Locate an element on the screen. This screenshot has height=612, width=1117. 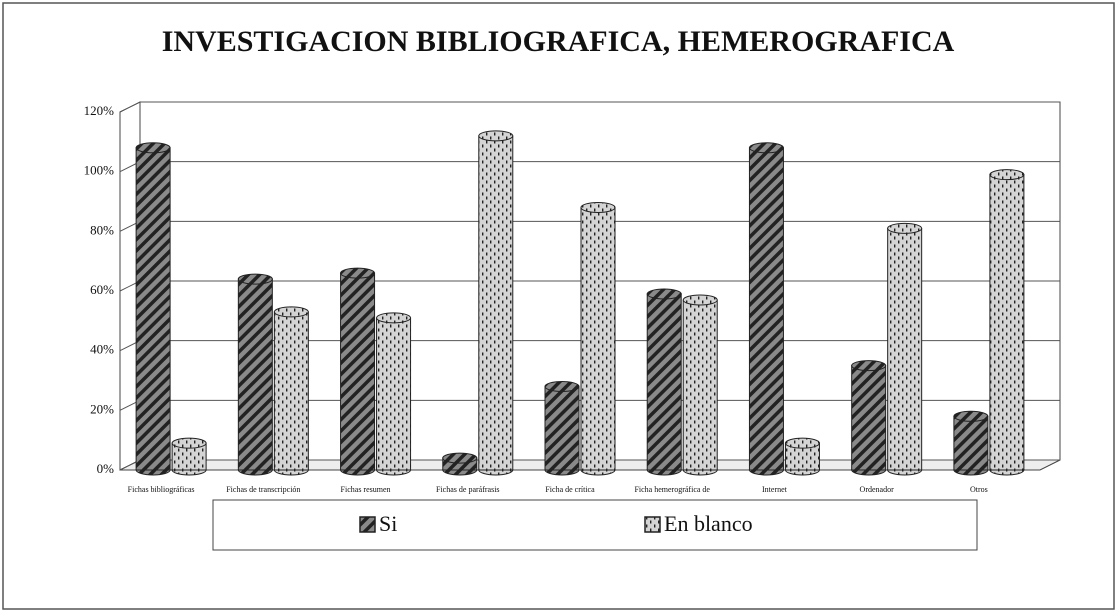
y-tick-label: 40% is located at coordinates (102, 349).